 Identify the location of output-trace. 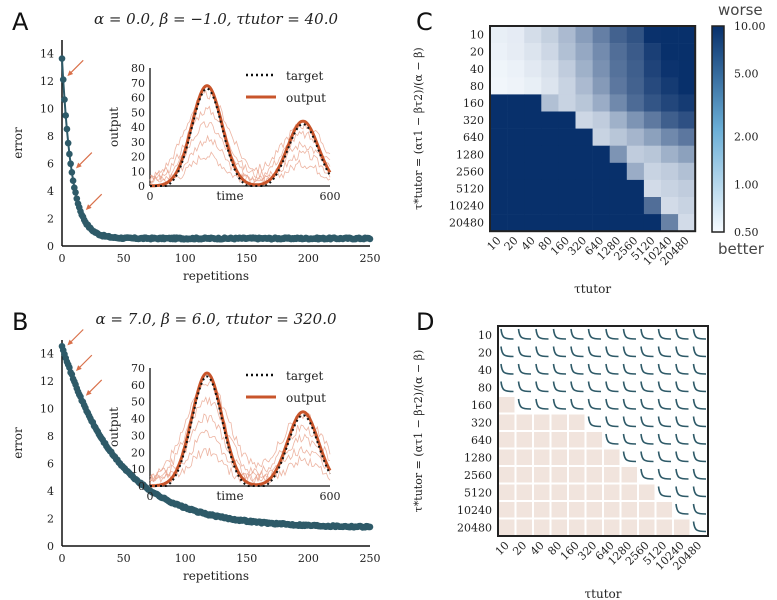
(240, 439).